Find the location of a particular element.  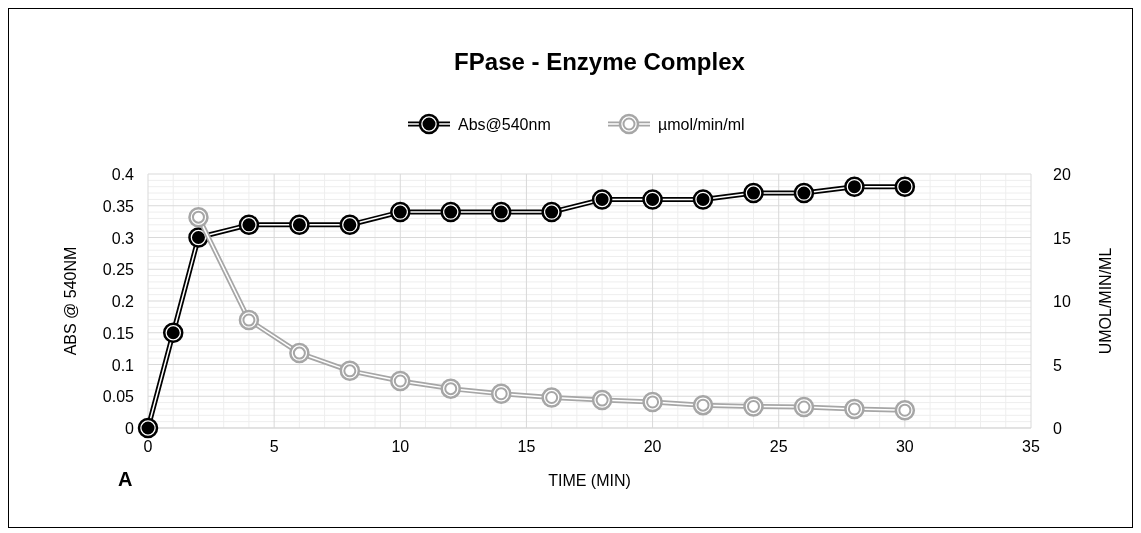

y-tick-label: 0 is located at coordinates (130, 428).